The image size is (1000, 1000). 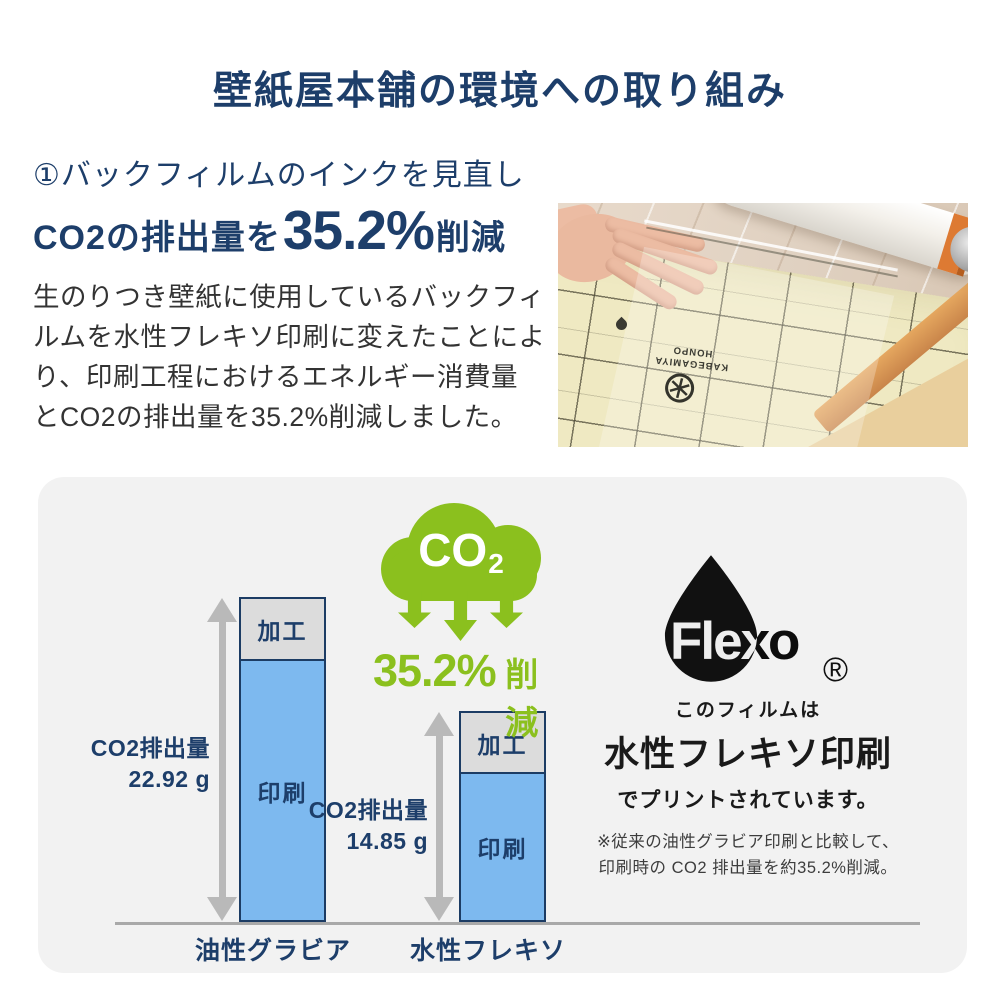 I want to click on flexo-logo: Flexo ®, so click(x=792, y=621).